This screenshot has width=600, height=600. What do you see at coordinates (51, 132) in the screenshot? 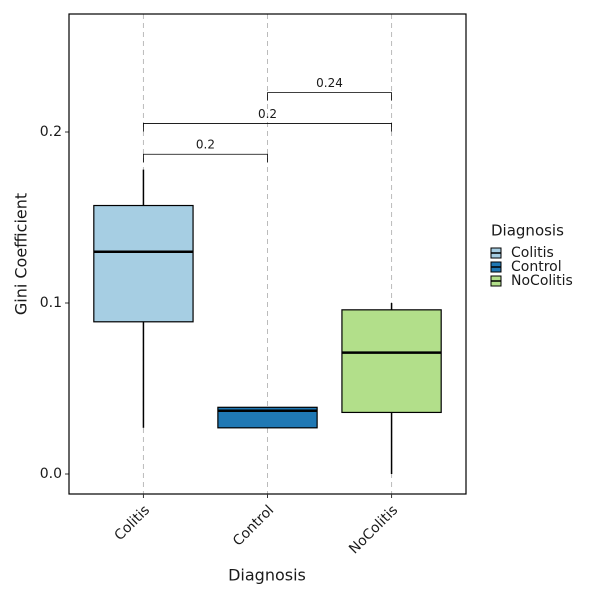
I see `y-tick-label: 0.2` at bounding box center [51, 132].